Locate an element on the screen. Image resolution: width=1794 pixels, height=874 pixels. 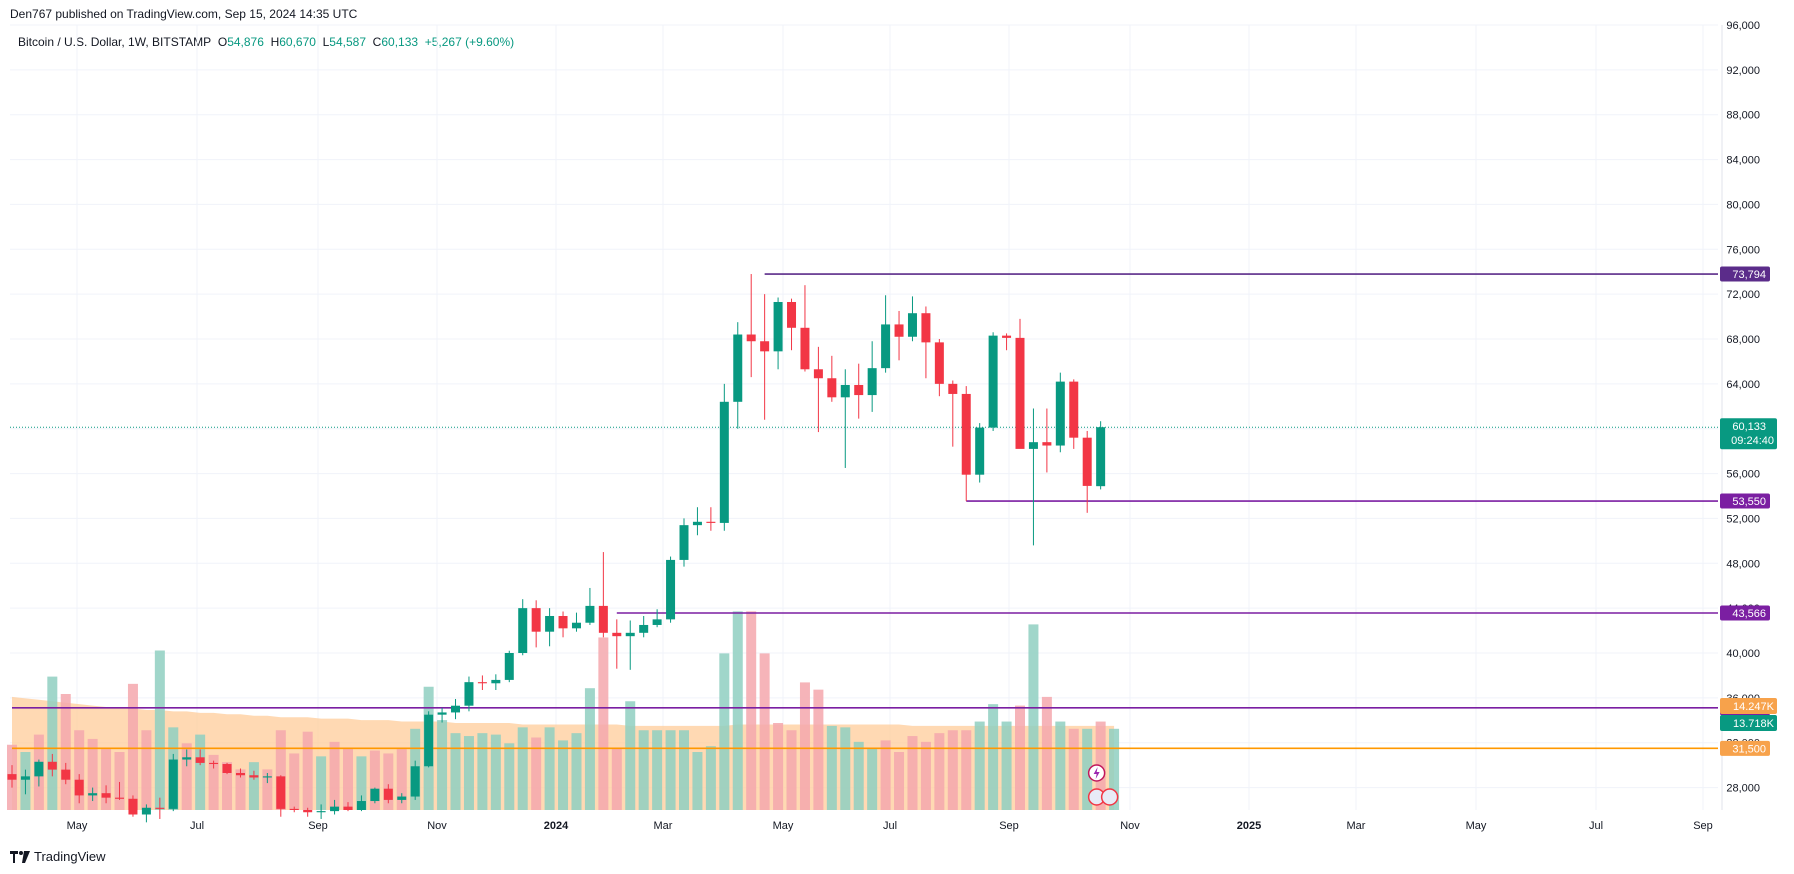
volume-tag-bg is located at coordinates (1748, 706).